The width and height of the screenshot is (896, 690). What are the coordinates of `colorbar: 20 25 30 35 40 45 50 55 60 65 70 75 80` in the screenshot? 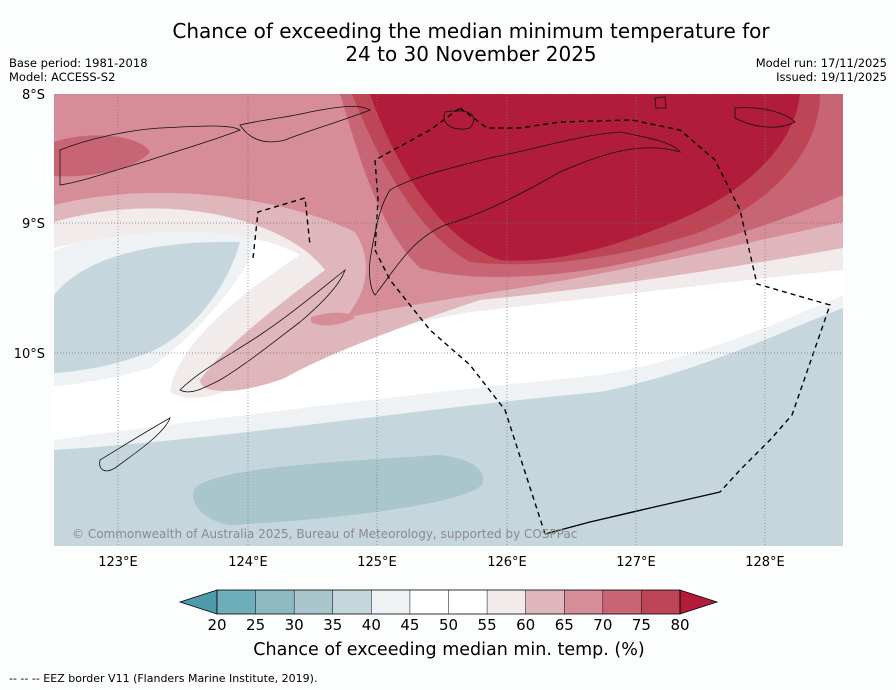 It's located at (448, 611).